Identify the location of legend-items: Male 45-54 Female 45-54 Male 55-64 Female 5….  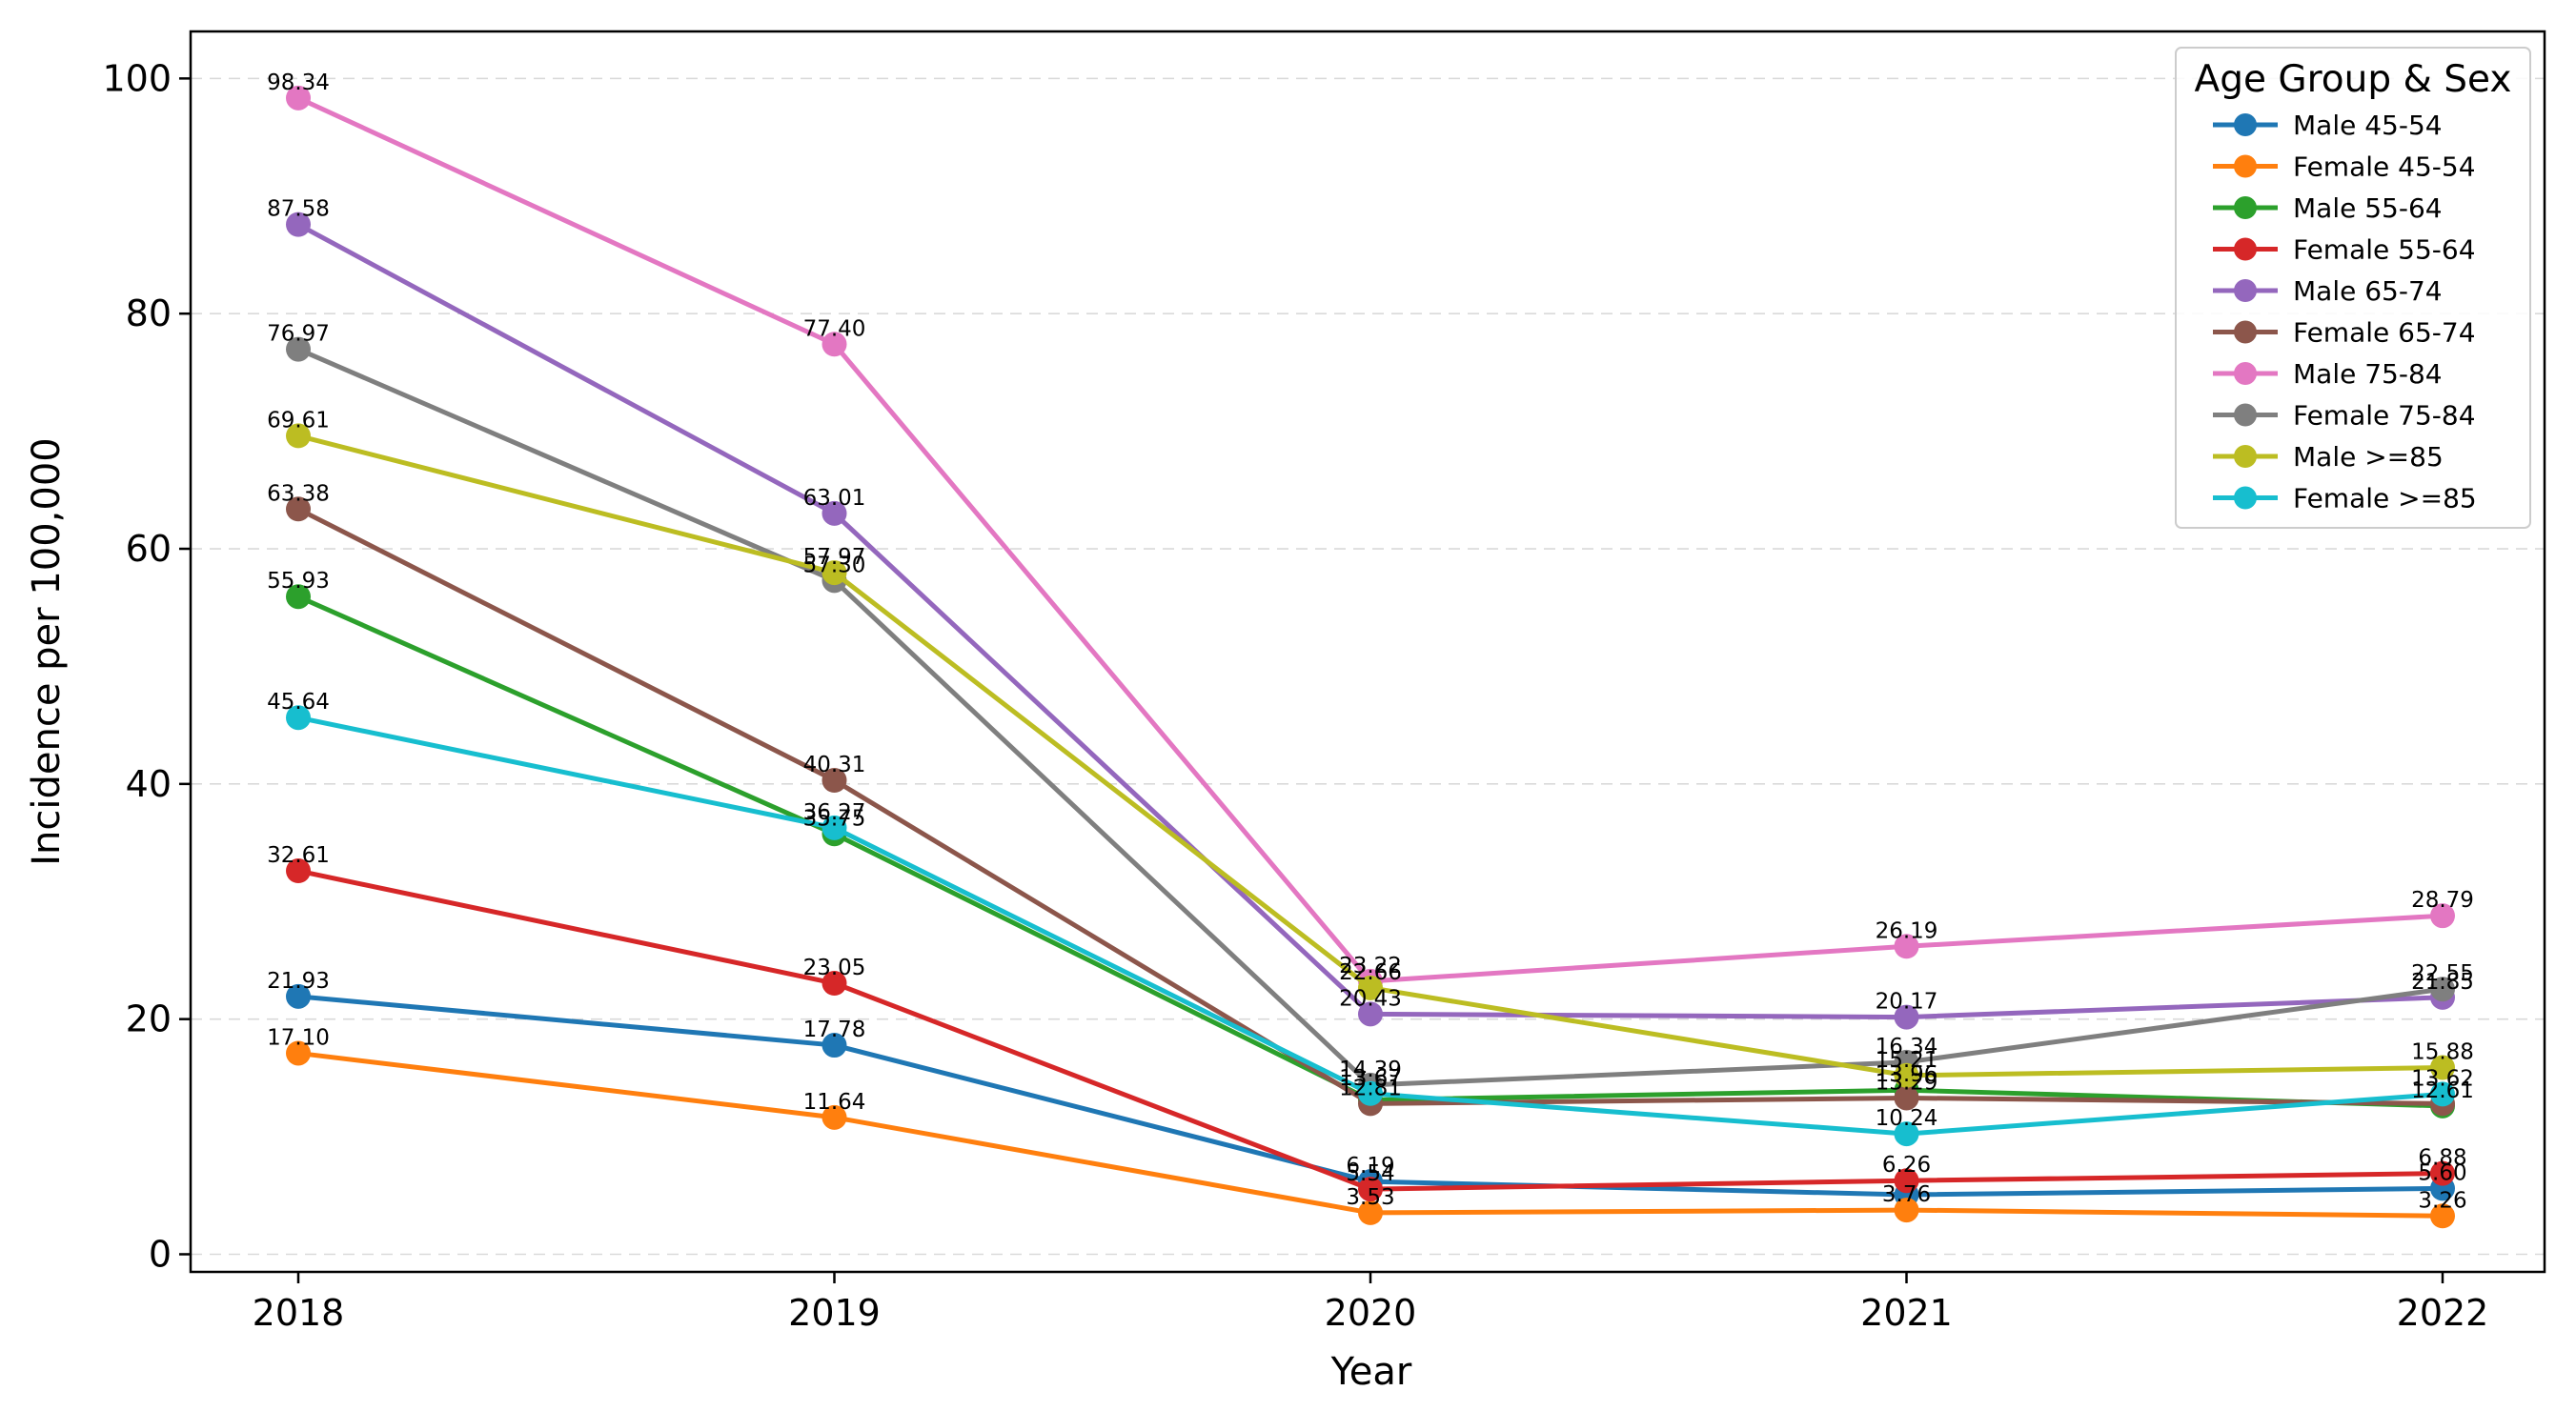
(2345, 312).